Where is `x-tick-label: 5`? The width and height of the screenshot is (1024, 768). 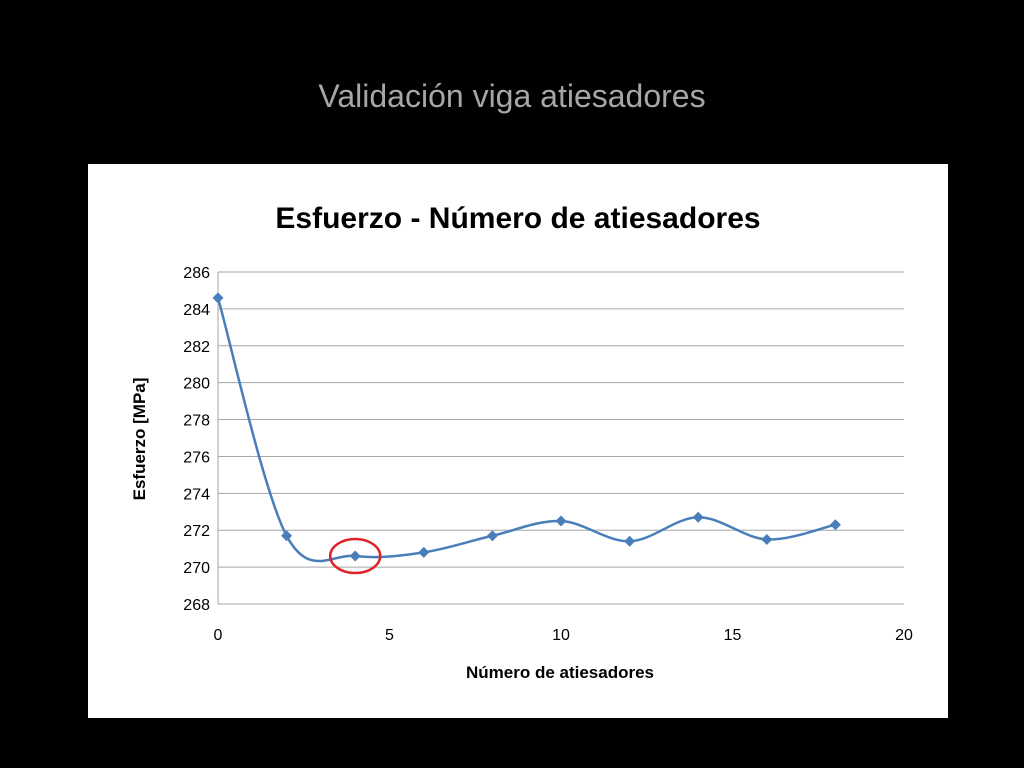 x-tick-label: 5 is located at coordinates (389, 635).